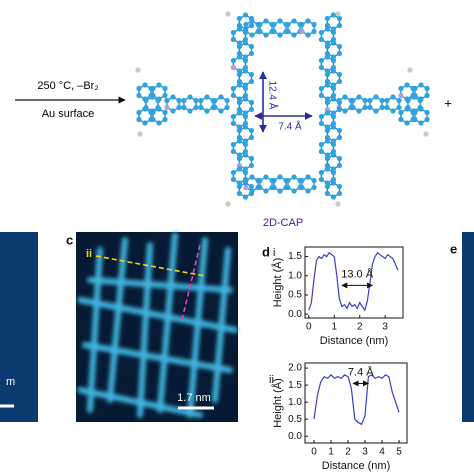  What do you see at coordinates (295, 402) in the screenshot?
I see `y-tick-label: 1.0` at bounding box center [295, 402].